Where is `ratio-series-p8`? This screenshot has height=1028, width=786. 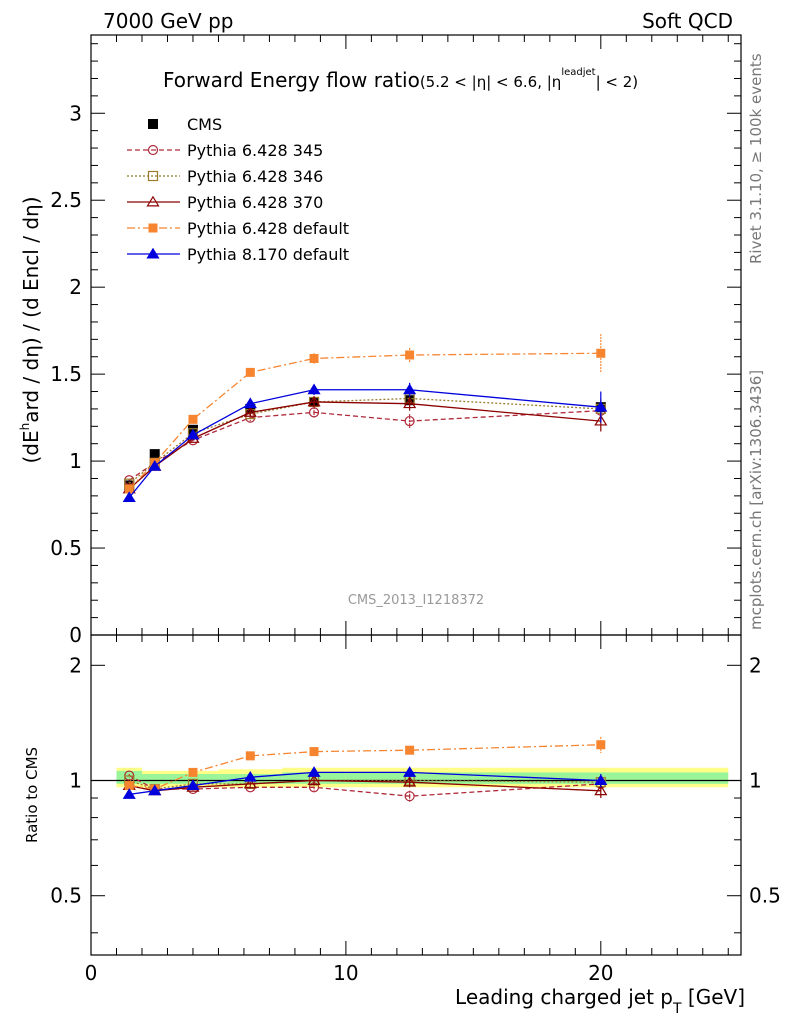 ratio-series-p8 is located at coordinates (365, 782).